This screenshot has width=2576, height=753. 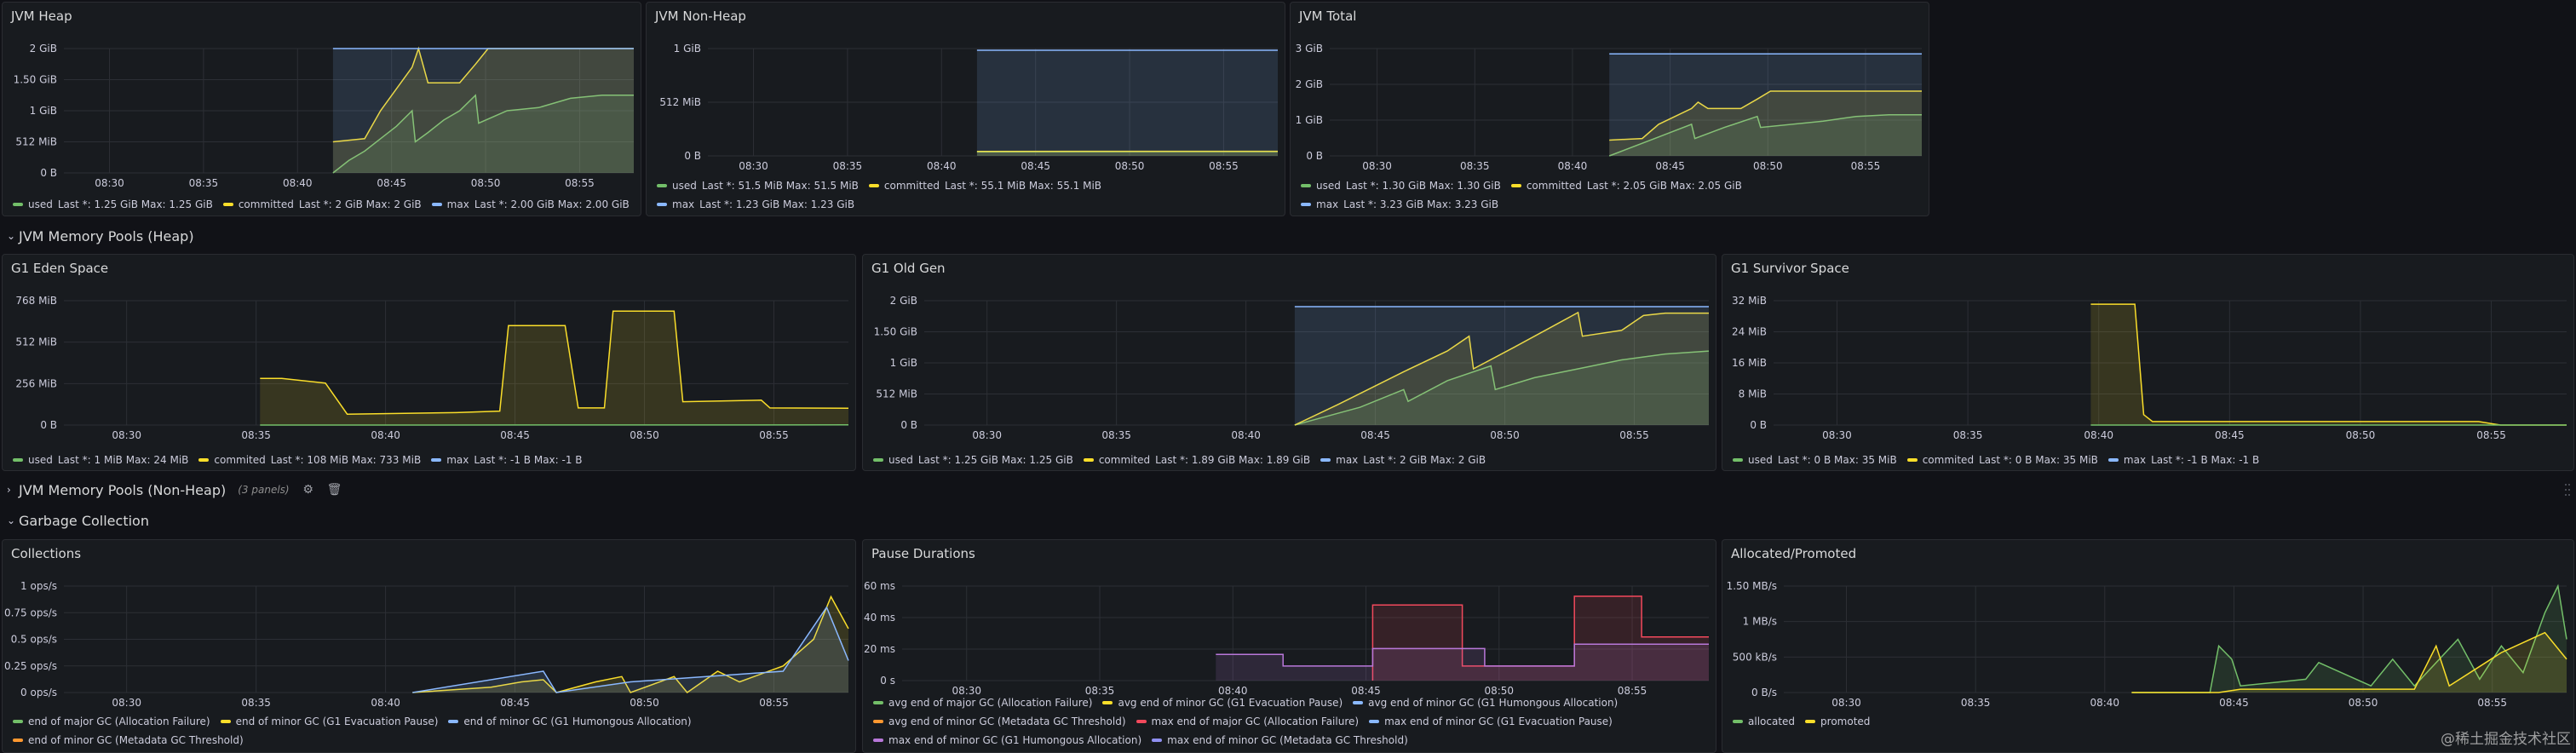 I want to click on legend-stats: Last *: 51.5 MiB Max: 51.5 MiB, so click(x=780, y=186).